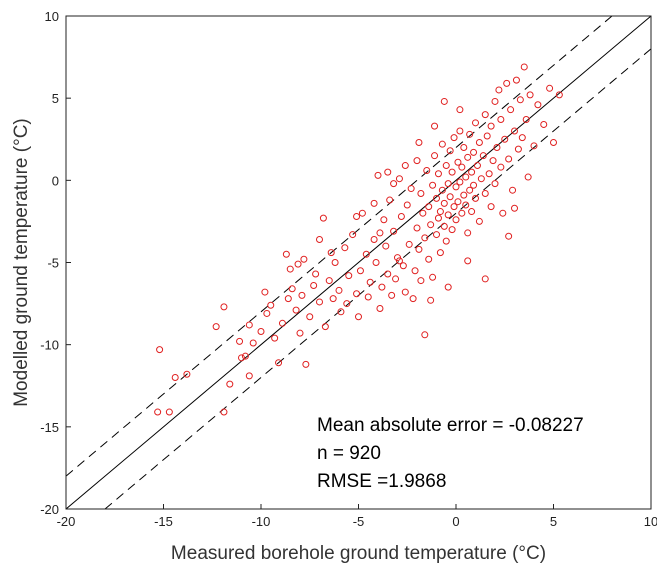 The image size is (657, 567). Describe the element at coordinates (163, 521) in the screenshot. I see `x-tick-label: -15` at that location.